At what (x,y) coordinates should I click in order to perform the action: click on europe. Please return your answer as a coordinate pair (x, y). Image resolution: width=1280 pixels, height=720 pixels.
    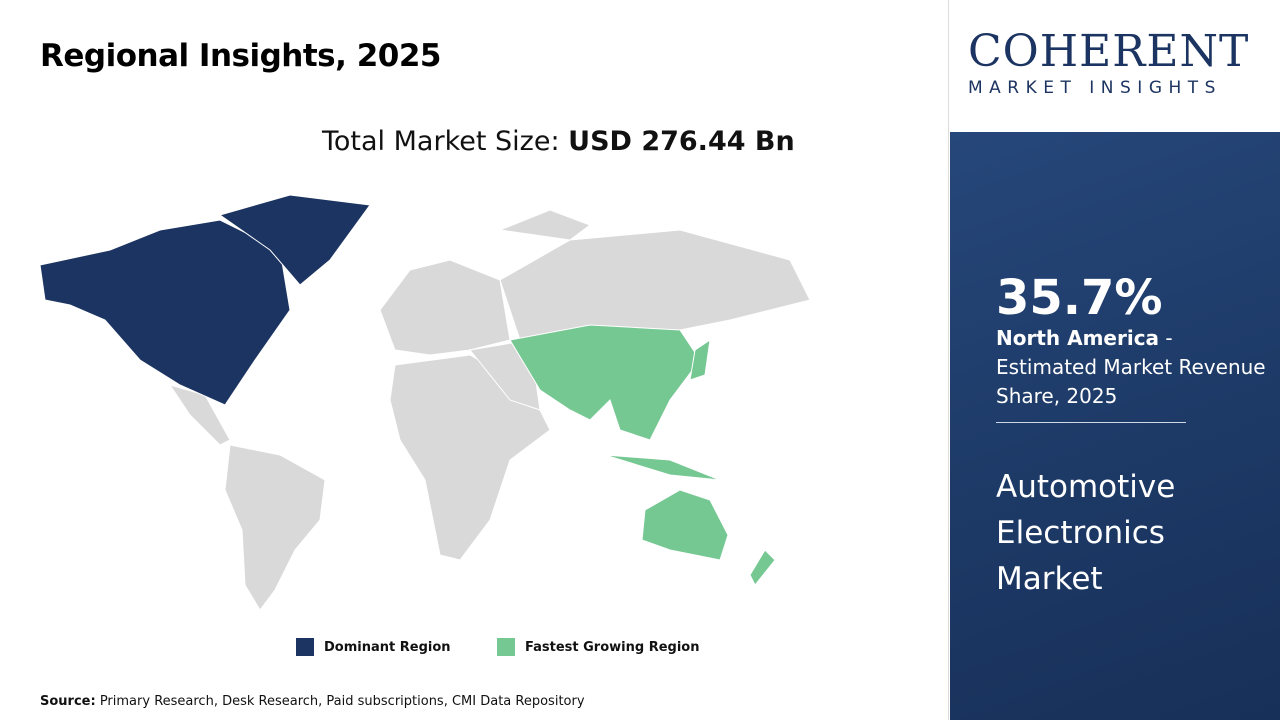
    Looking at the image, I should click on (445, 307).